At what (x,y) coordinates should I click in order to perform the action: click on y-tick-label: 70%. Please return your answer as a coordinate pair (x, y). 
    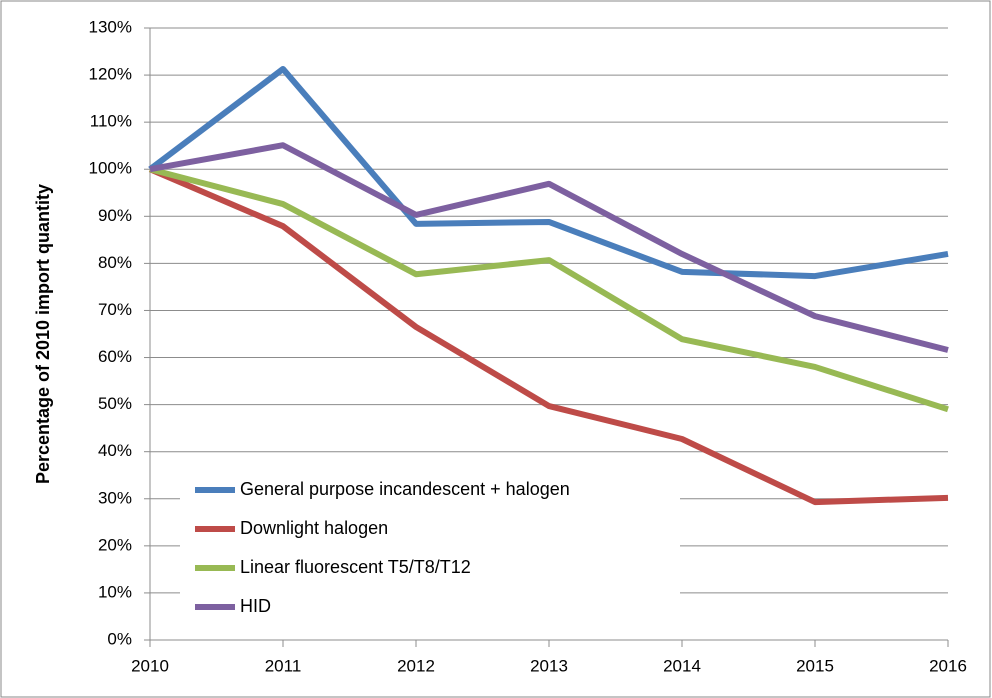
    Looking at the image, I should click on (115, 309).